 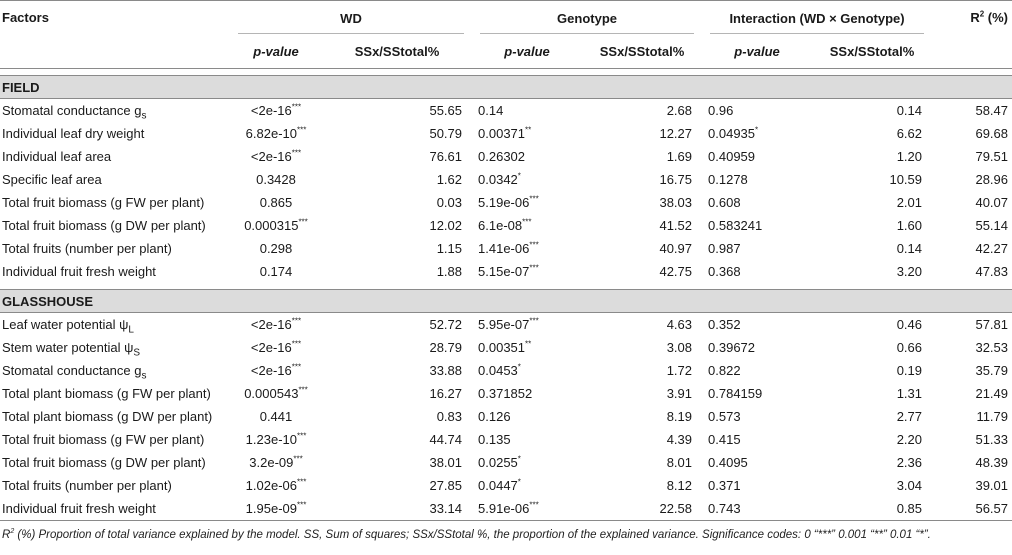 I want to click on section-title: FIELD, so click(x=506, y=87).